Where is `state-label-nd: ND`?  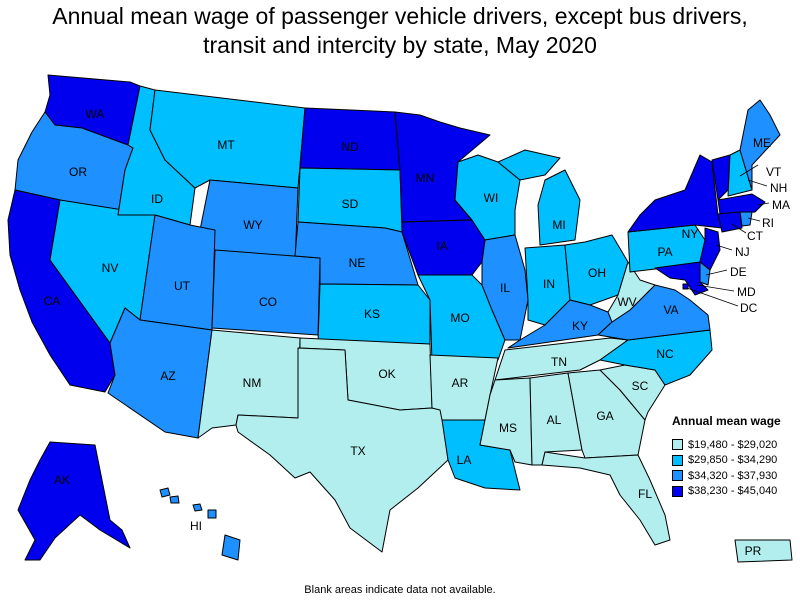 state-label-nd: ND is located at coordinates (350, 147).